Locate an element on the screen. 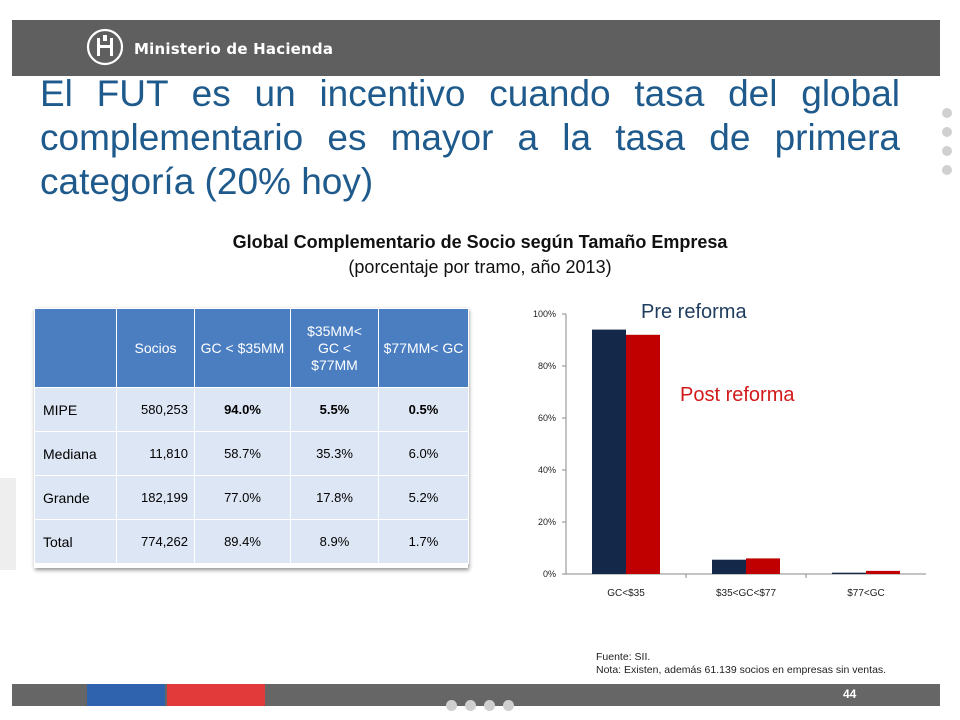  row-label: Total is located at coordinates (75, 541).